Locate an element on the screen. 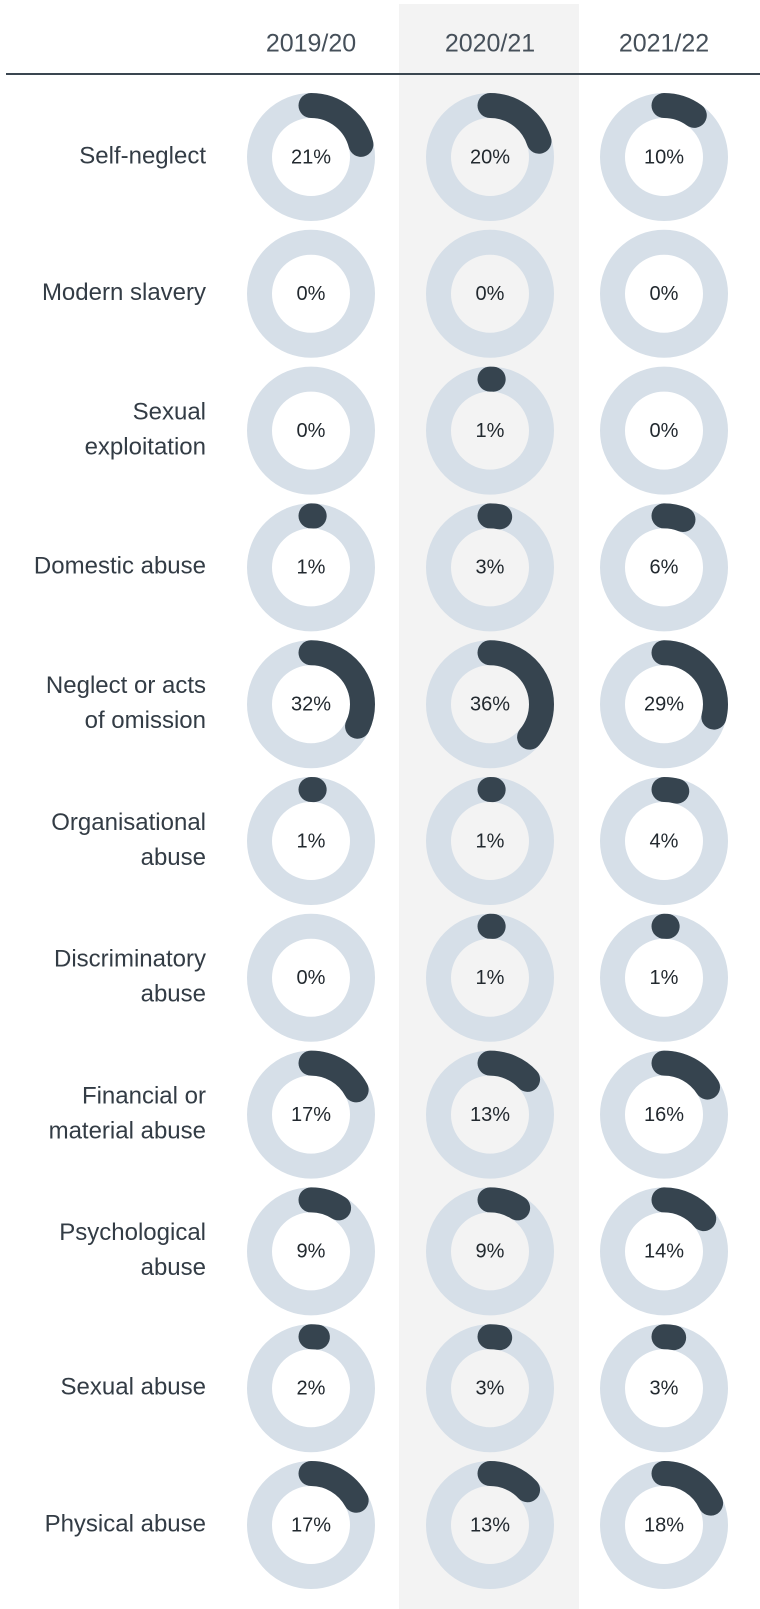 The height and width of the screenshot is (1609, 760). donut-neglect-or-acts-of-omission-2019-20: 32% is located at coordinates (311, 704).